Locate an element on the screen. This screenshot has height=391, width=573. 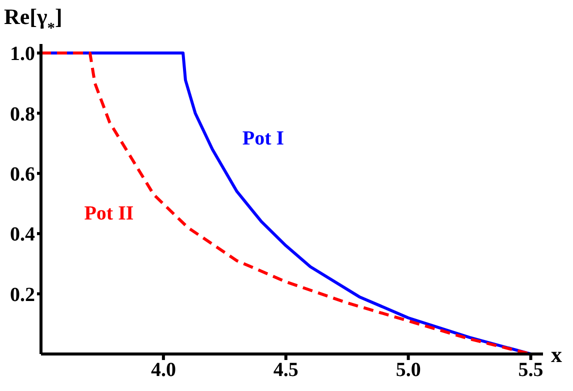
series-label: Pot I is located at coordinates (263, 138).